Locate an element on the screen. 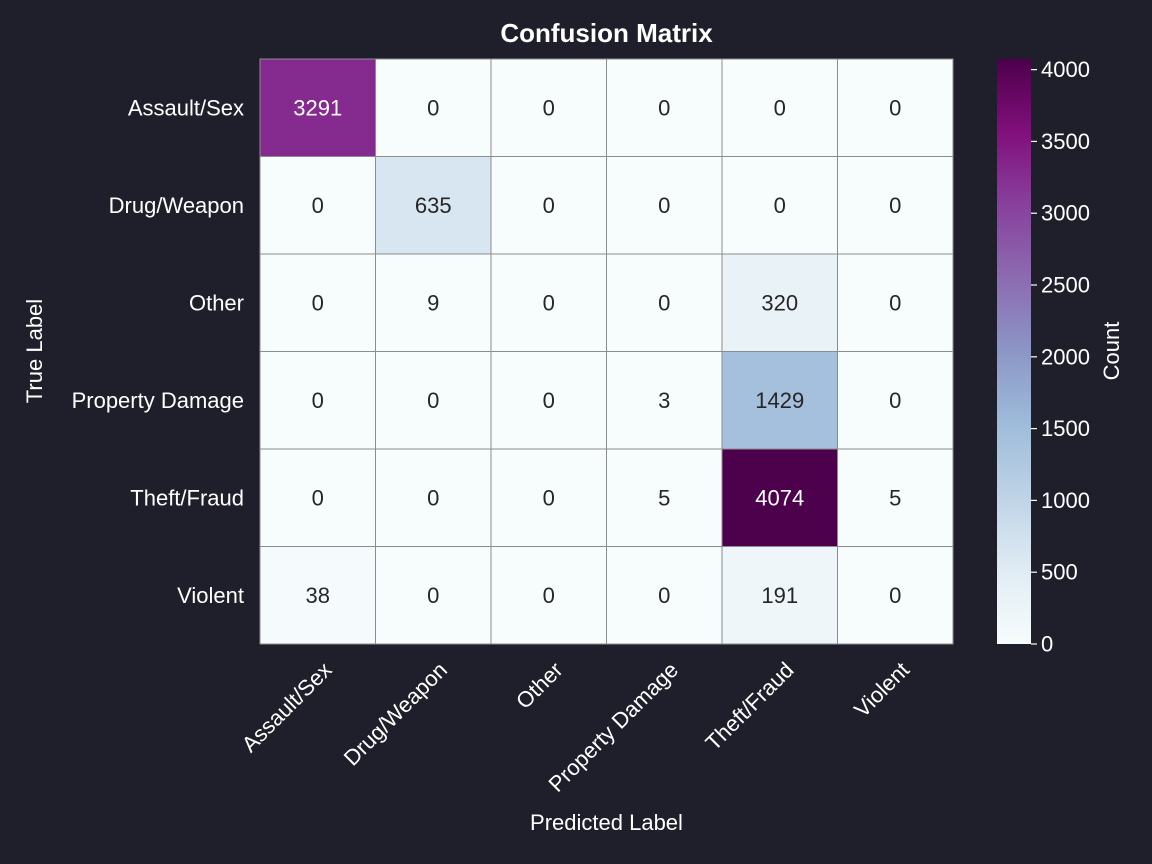 This screenshot has height=864, width=1152. y-tick-label: Theft/Fraud is located at coordinates (187, 497).